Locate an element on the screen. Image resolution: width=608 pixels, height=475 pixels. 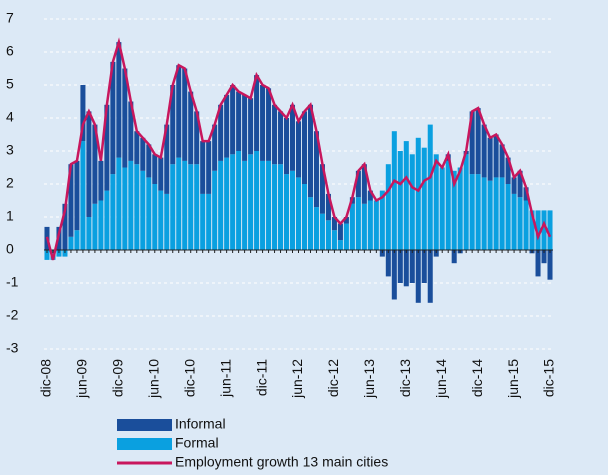
x-tick-label: dic-11 is located at coordinates (261, 377).